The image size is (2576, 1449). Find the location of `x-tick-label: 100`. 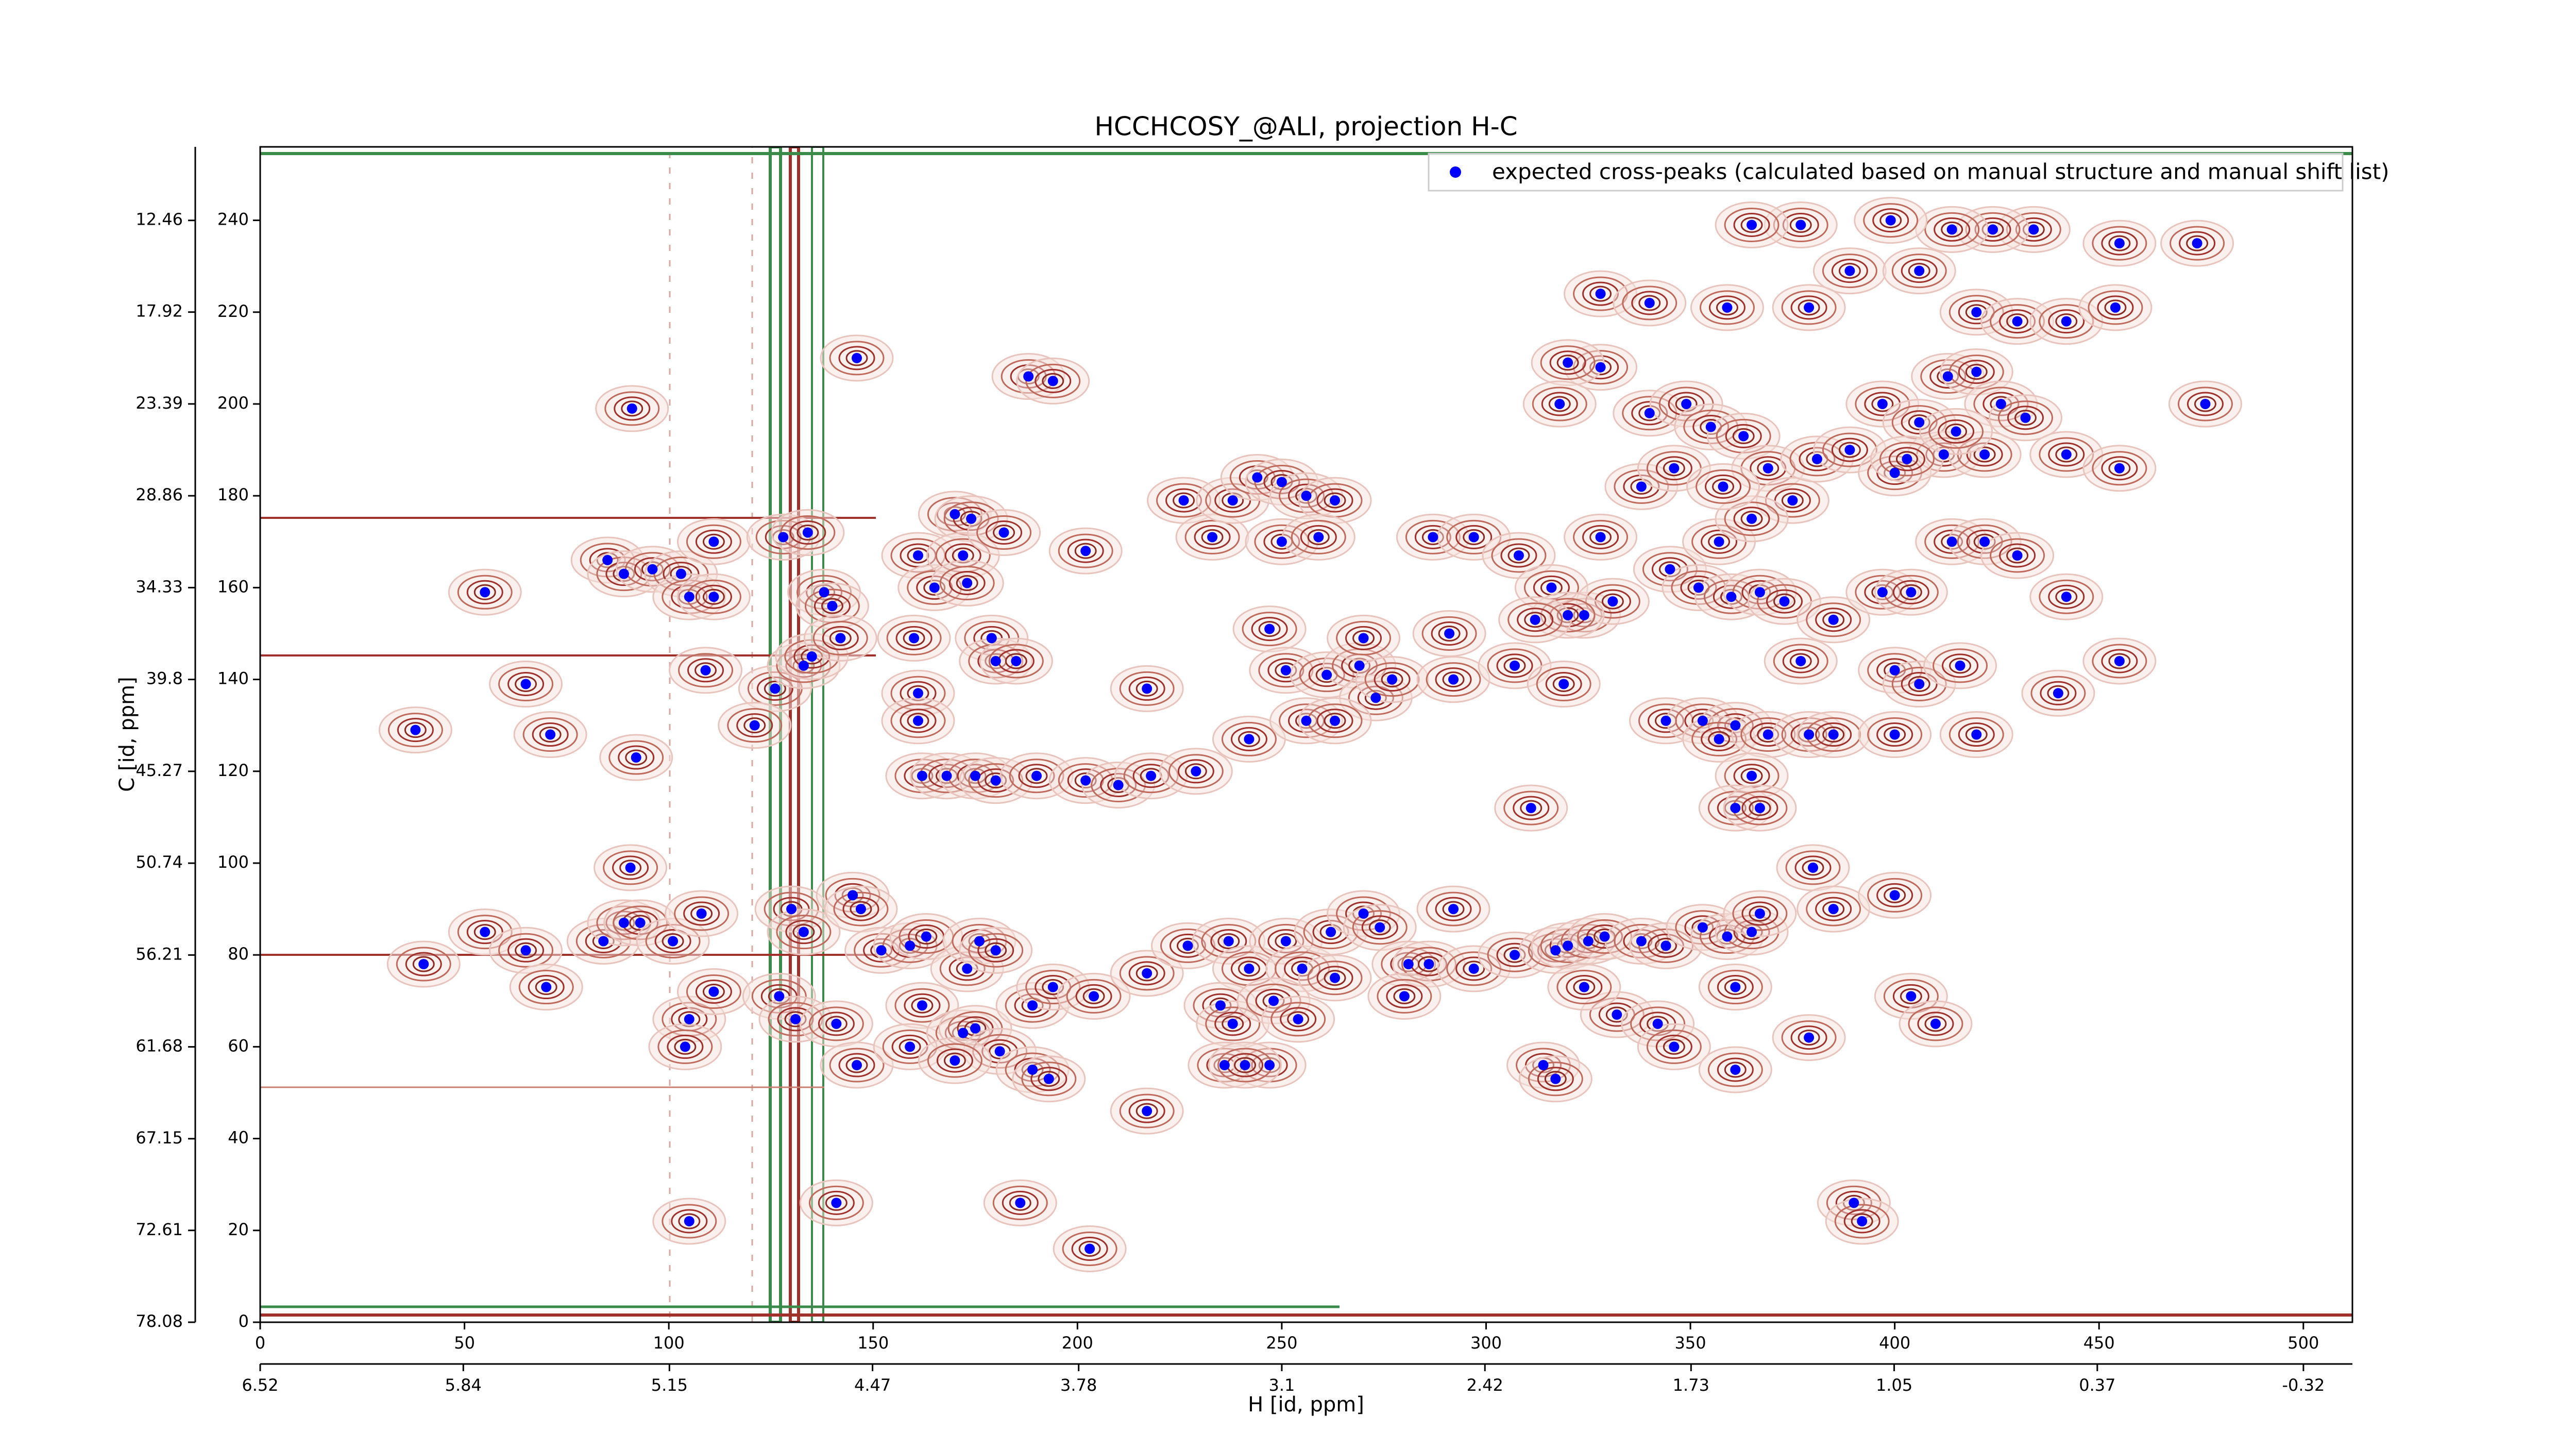

x-tick-label: 100 is located at coordinates (669, 1343).